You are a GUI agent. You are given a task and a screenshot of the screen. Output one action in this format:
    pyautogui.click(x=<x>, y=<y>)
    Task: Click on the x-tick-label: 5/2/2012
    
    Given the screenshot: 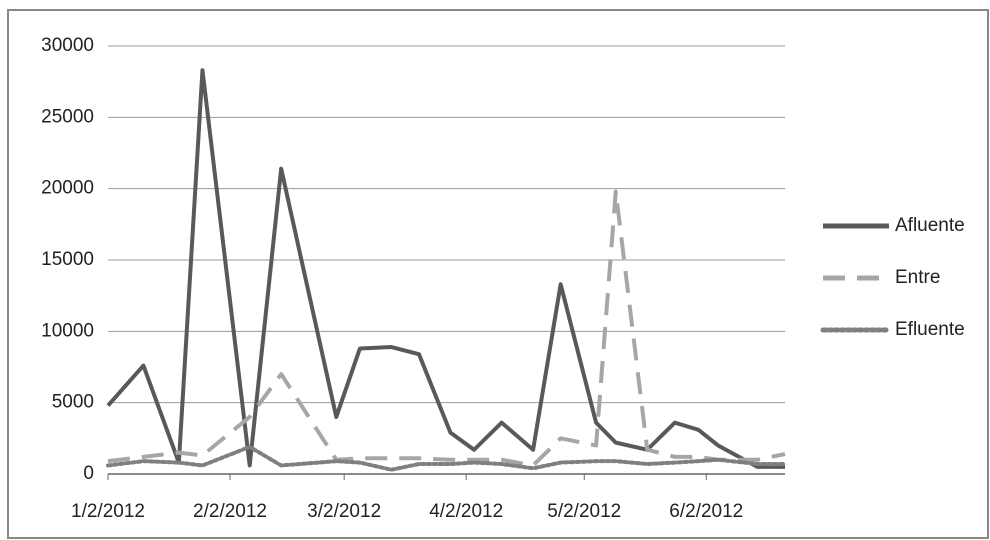 What is the action you would take?
    pyautogui.click(x=584, y=511)
    